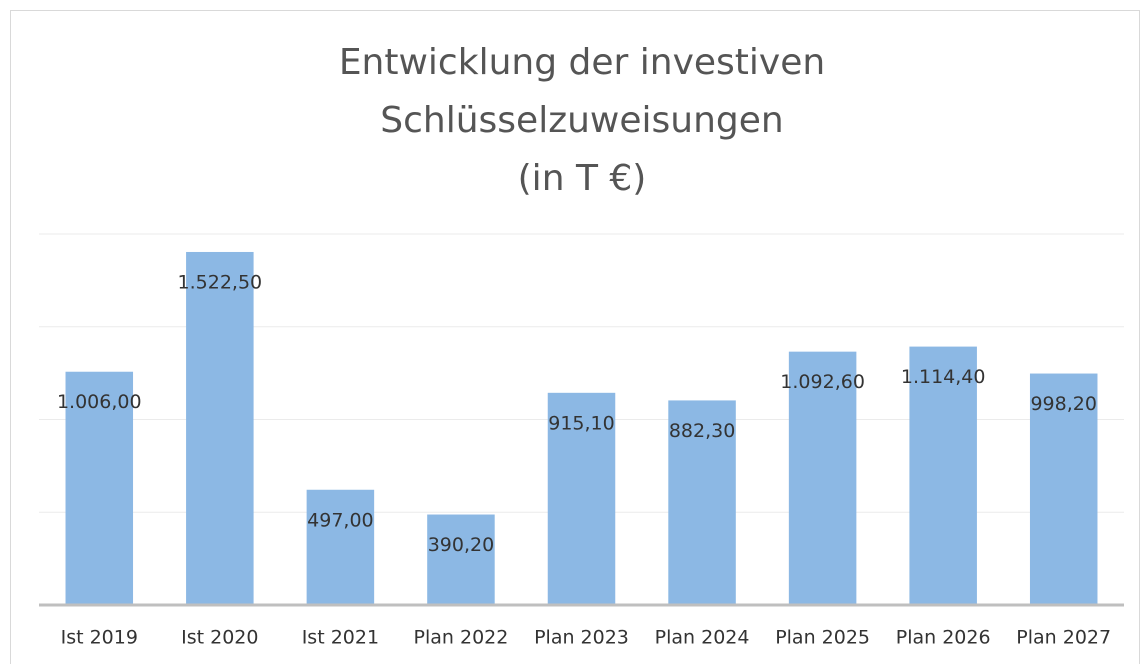 The width and height of the screenshot is (1140, 664). I want to click on data-label: 497,00, so click(340, 520).